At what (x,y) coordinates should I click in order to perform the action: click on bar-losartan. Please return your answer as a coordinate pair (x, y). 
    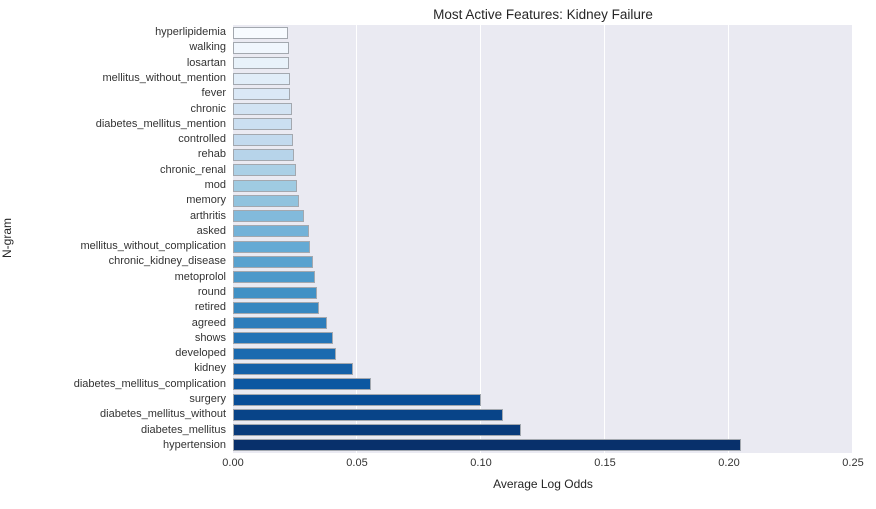
    Looking at the image, I should click on (261, 63).